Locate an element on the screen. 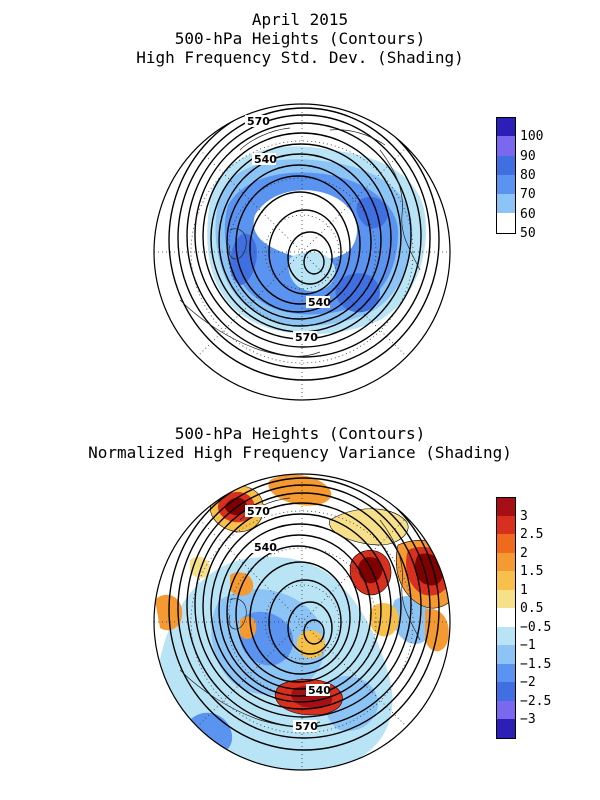  colorbar-tick-label: −0.5 is located at coordinates (536, 627).